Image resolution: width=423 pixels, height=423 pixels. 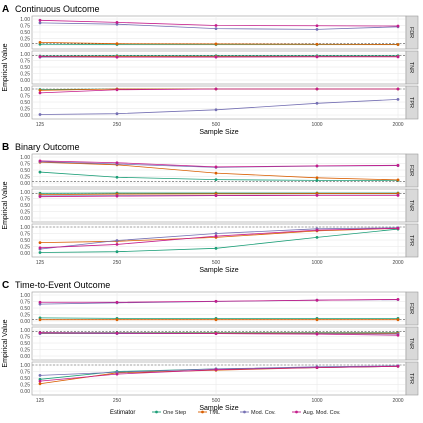 What do you see at coordinates (218, 132) in the screenshot?
I see `x-axis-label: Sample Size` at bounding box center [218, 132].